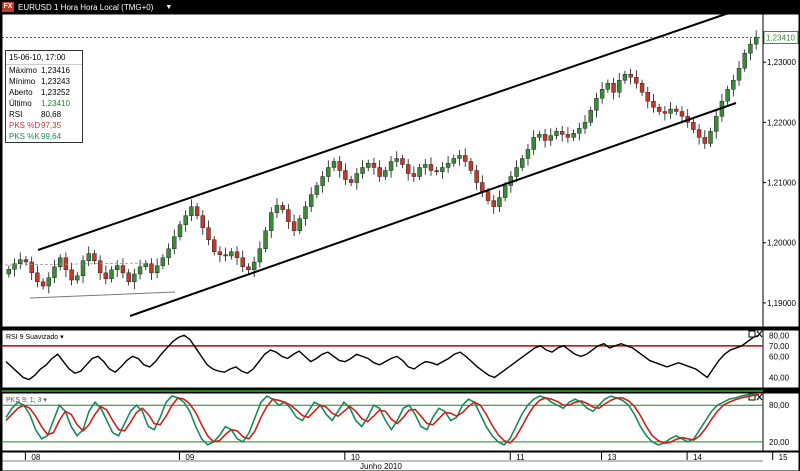 Image resolution: width=800 pixels, height=471 pixels. I want to click on price-axis, so click(781, 170).